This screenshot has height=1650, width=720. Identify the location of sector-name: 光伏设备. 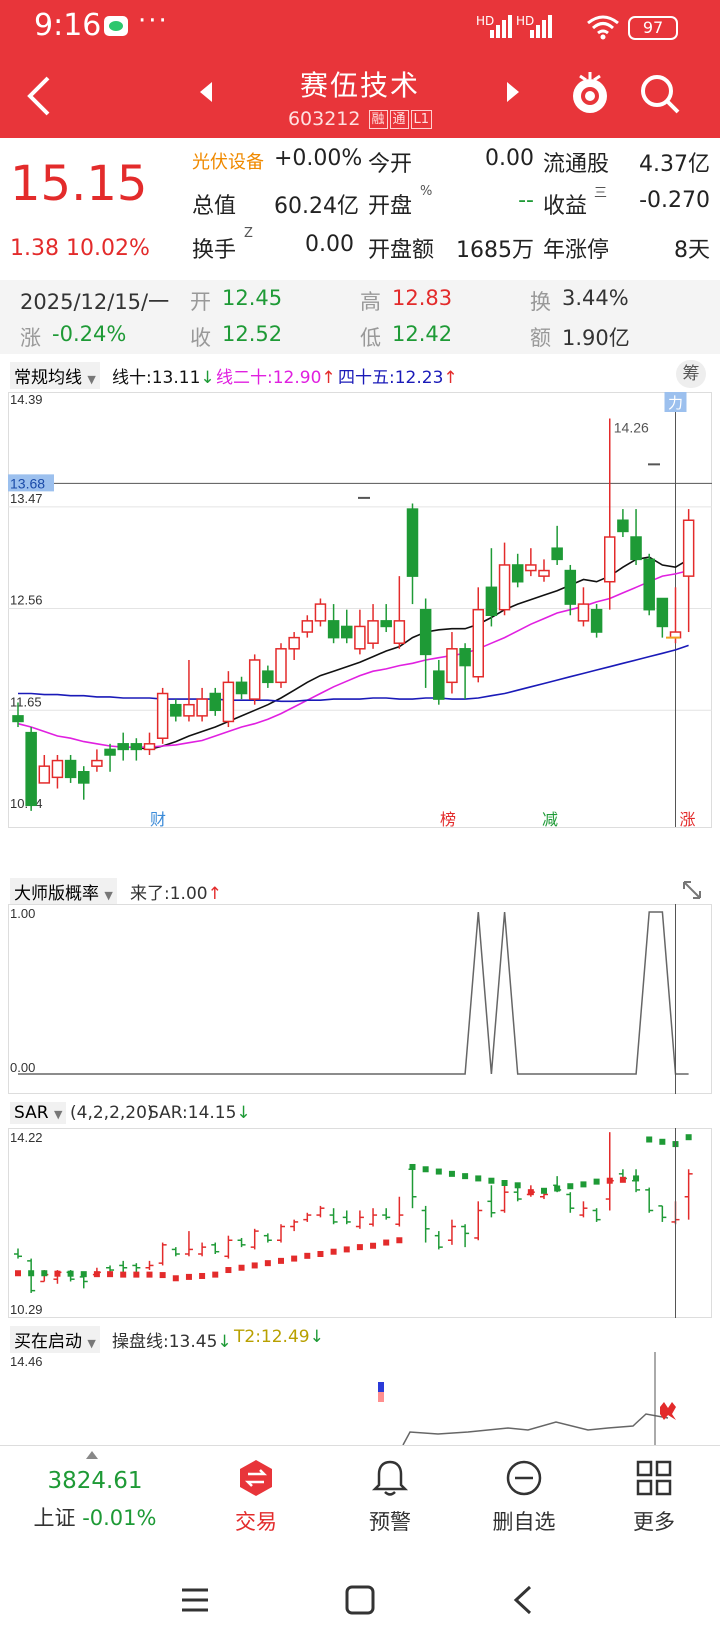
(228, 162).